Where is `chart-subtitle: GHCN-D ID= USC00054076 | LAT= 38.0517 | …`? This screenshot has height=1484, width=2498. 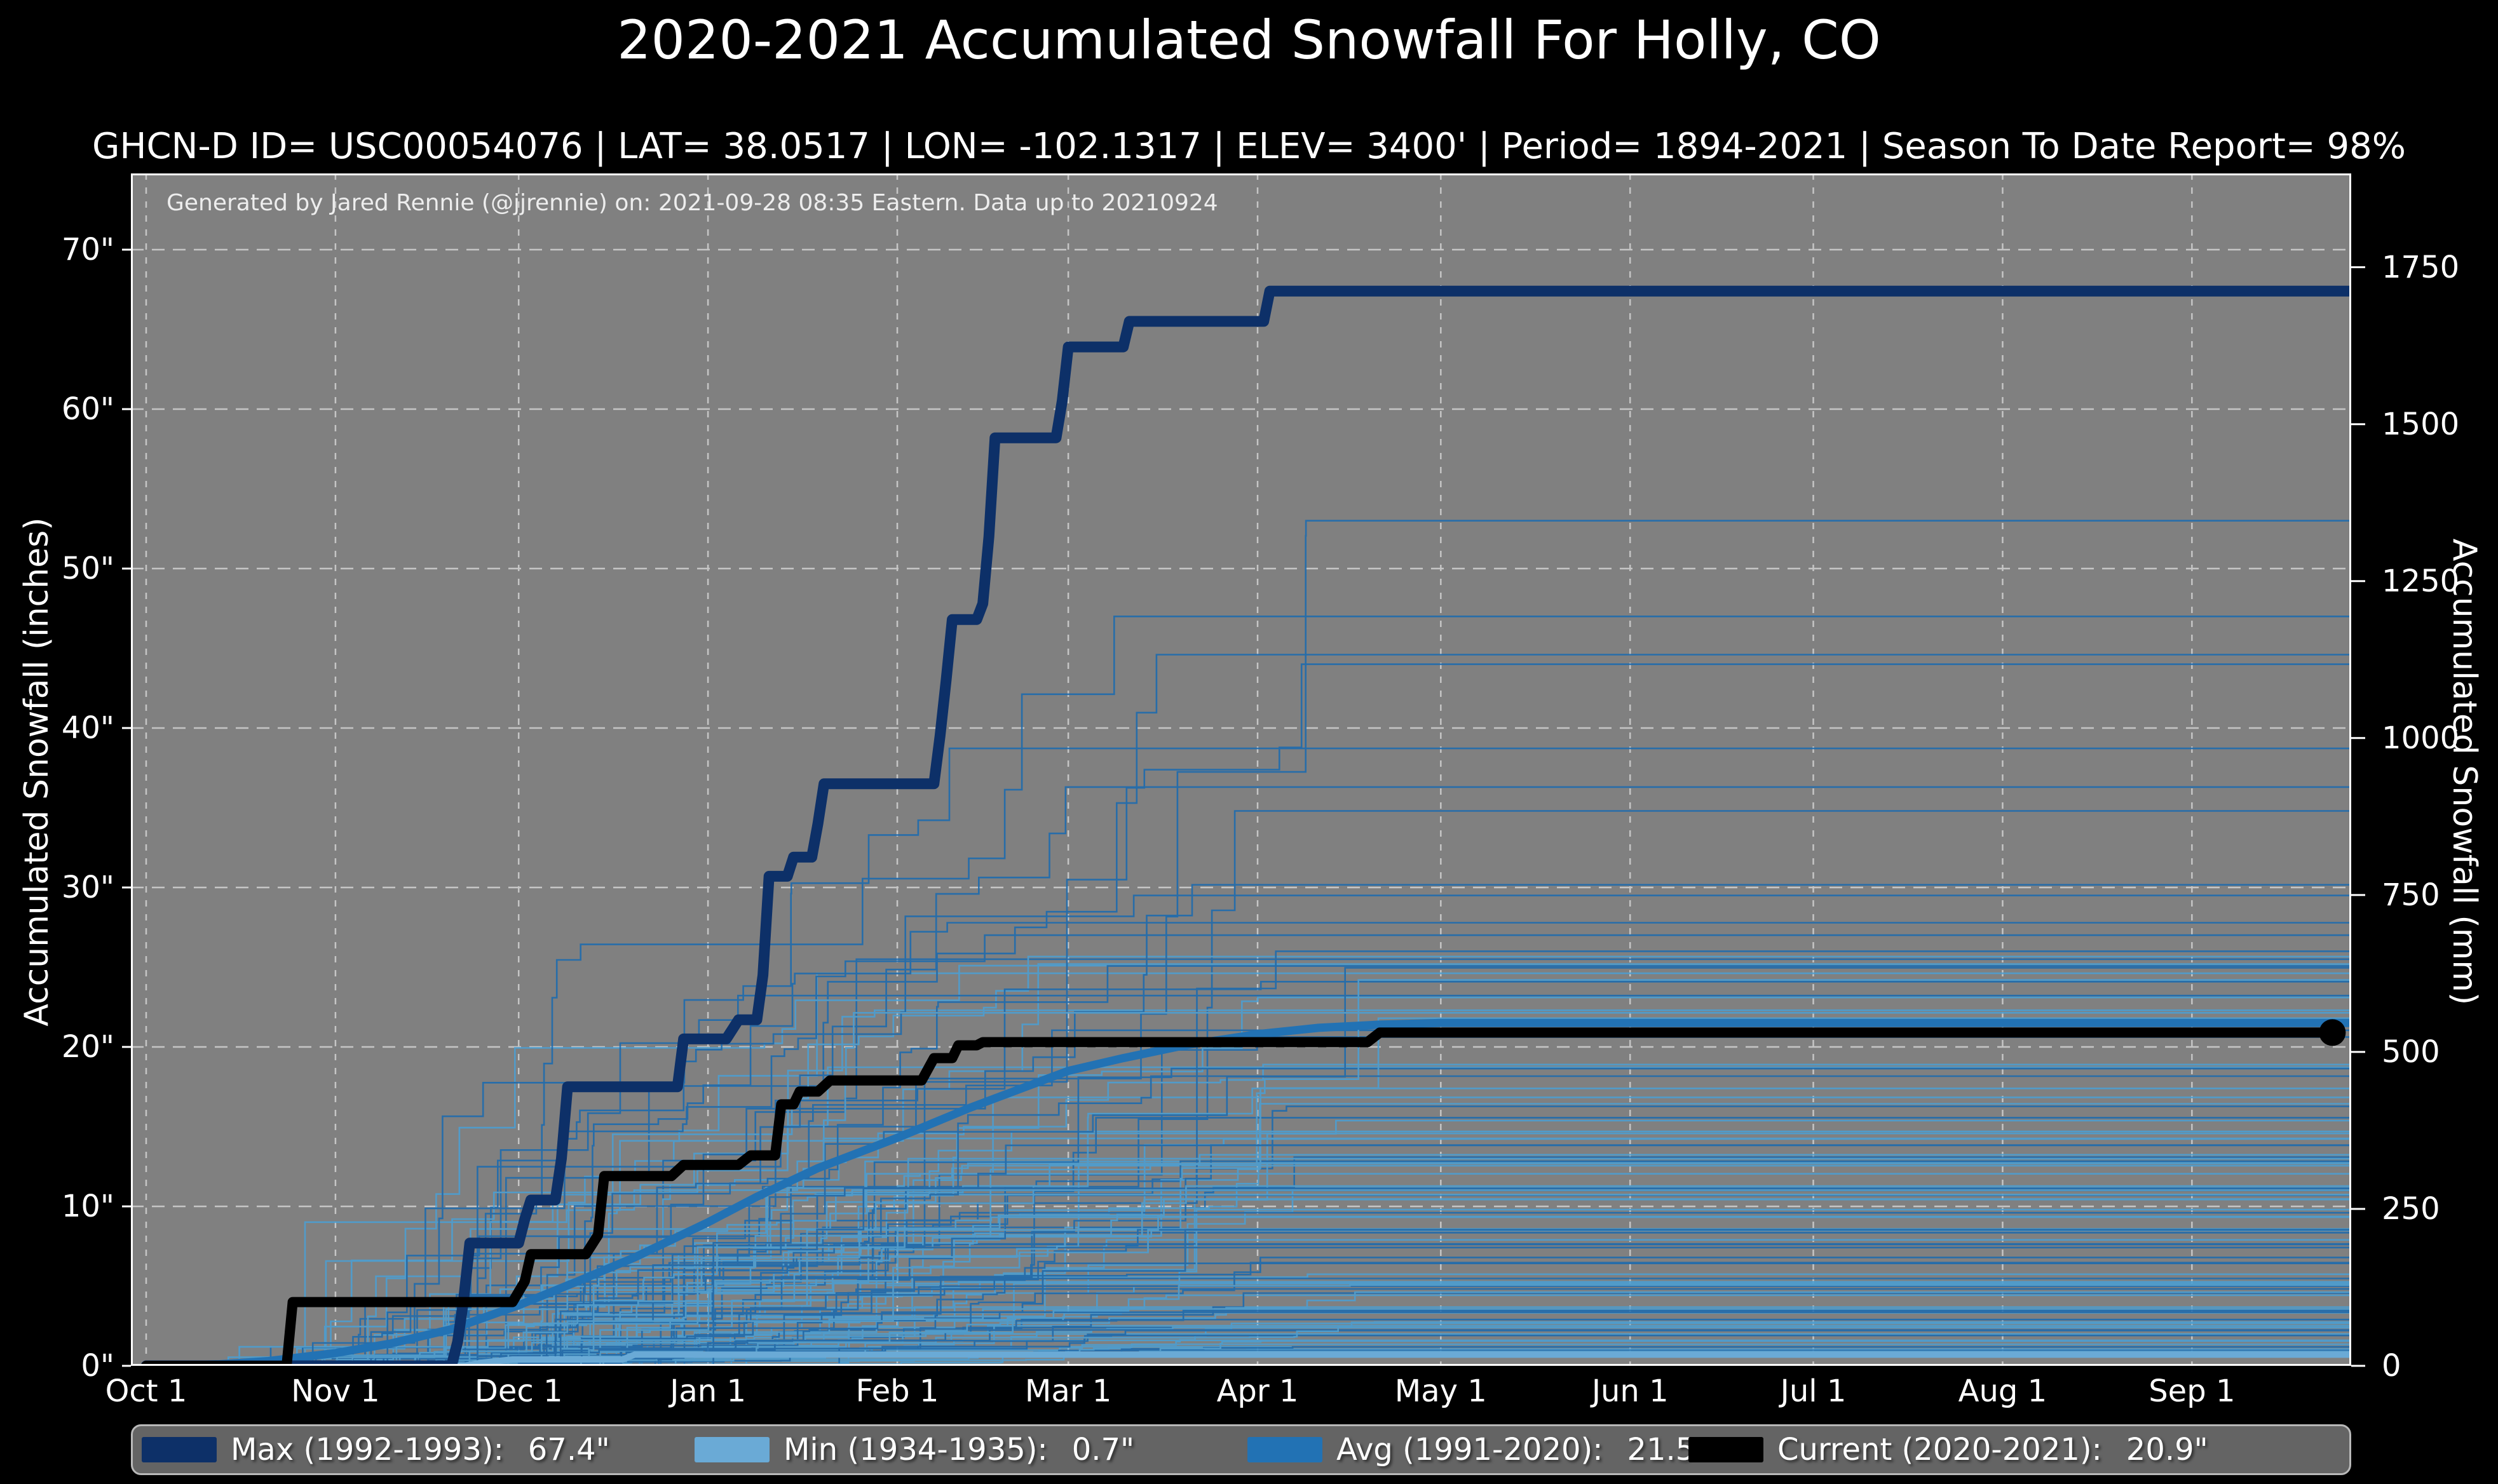
chart-subtitle: GHCN-D ID= USC00054076 | LAT= 38.0517 | … is located at coordinates (1249, 146).